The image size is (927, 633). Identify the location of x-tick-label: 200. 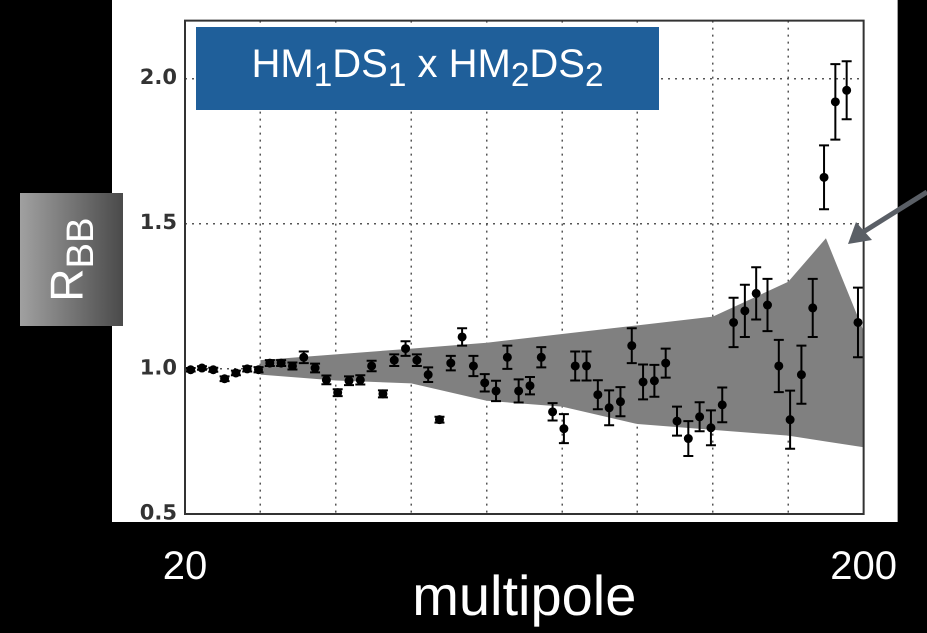
(864, 566).